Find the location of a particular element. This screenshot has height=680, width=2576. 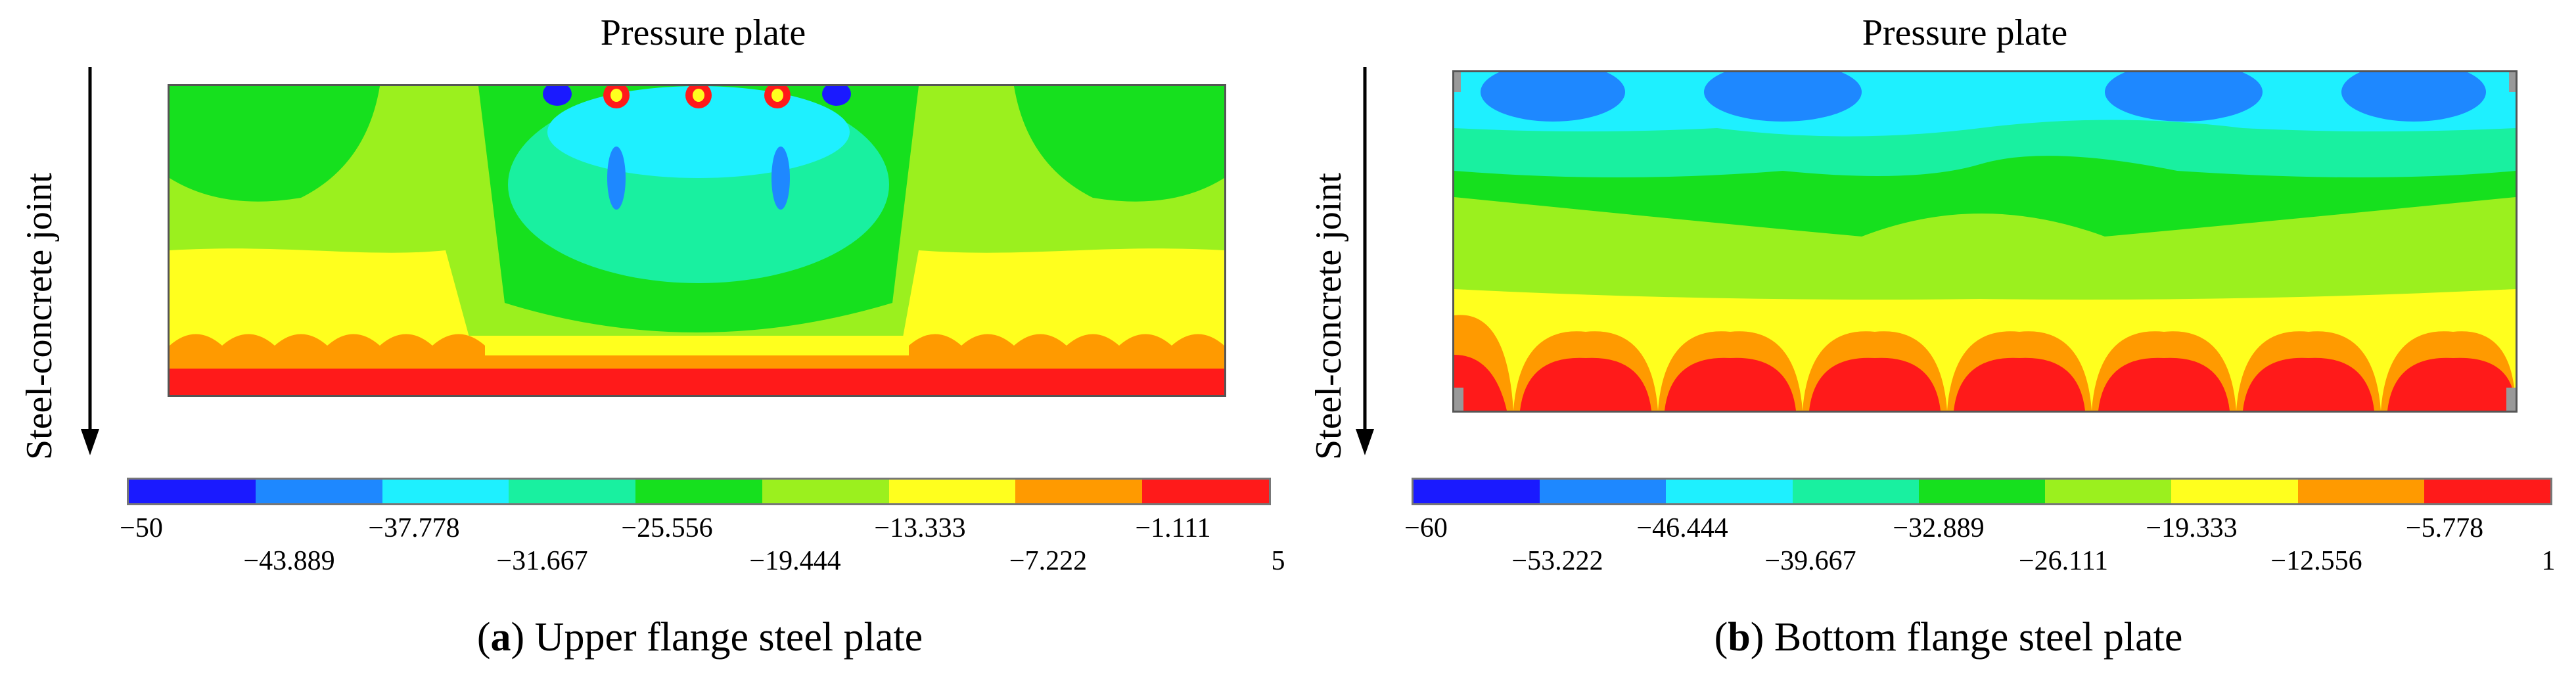

colorbar-tick: −1.111 is located at coordinates (1173, 528).